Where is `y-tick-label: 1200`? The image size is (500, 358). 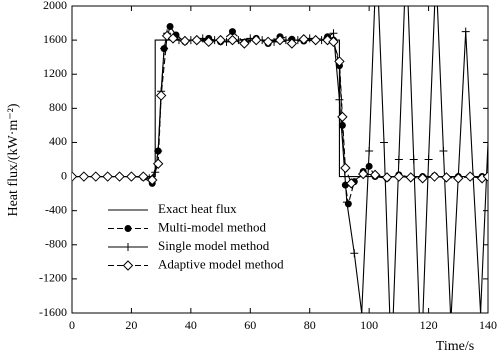 y-tick-label: 1200 is located at coordinates (55, 73).